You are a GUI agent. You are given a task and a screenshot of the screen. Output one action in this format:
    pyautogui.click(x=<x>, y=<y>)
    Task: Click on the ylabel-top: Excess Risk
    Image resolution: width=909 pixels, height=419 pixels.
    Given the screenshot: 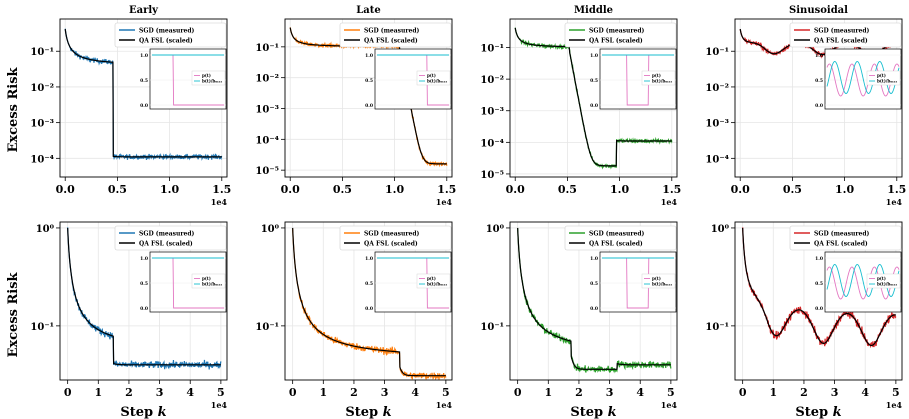 What is the action you would take?
    pyautogui.click(x=13, y=109)
    